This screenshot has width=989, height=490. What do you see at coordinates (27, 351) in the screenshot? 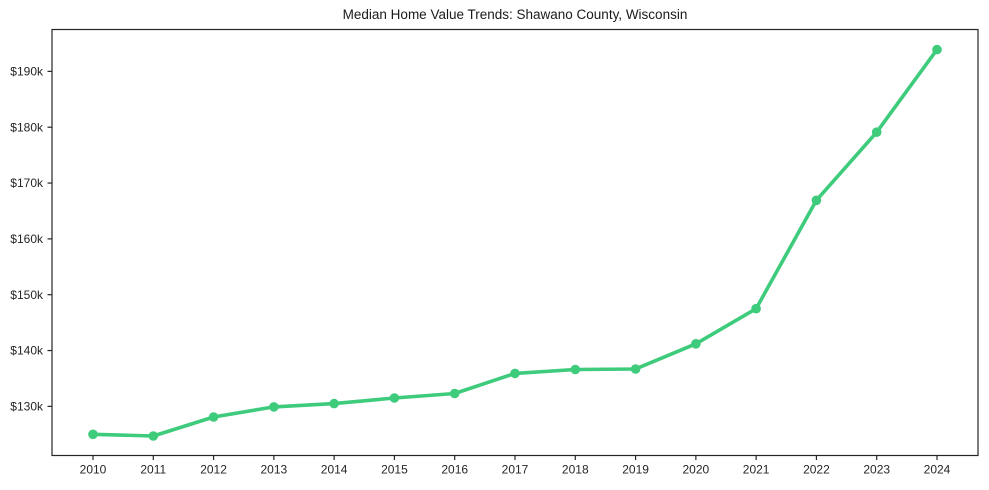
I see `y-tick-label: $140k` at bounding box center [27, 351].